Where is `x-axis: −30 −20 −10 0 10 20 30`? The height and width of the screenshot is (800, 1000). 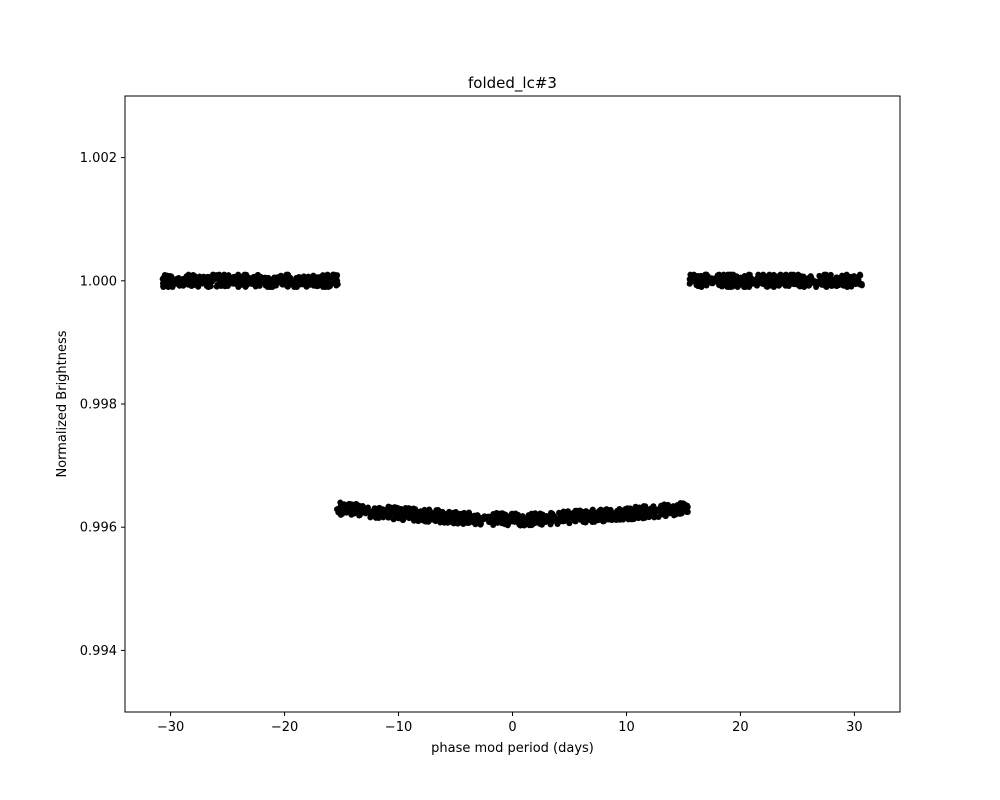 x-axis: −30 −20 −10 0 10 20 30 is located at coordinates (510, 723).